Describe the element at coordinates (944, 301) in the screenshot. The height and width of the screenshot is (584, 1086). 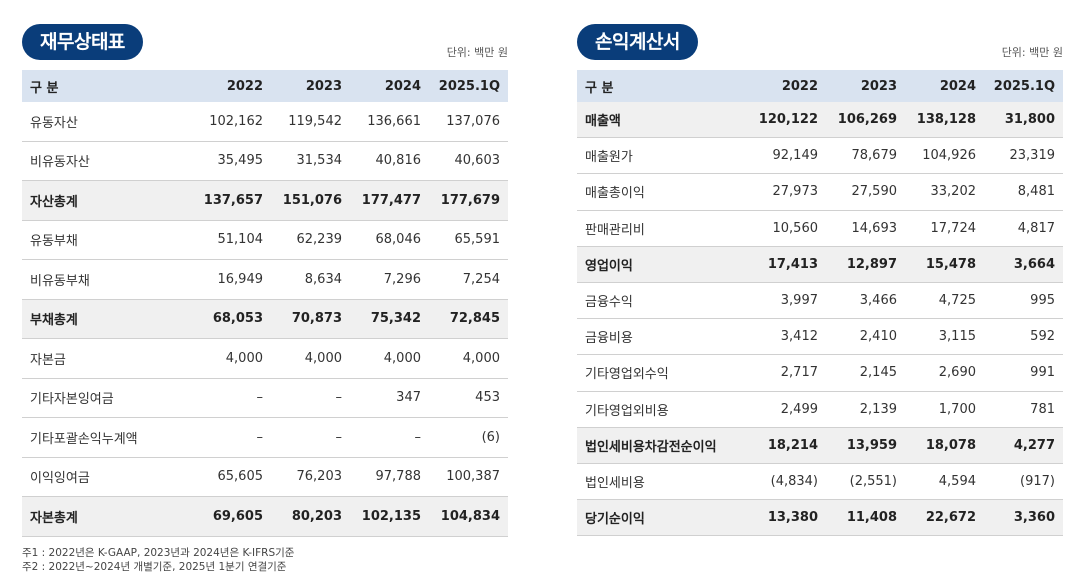
I see `table-cell: 4,725` at that location.